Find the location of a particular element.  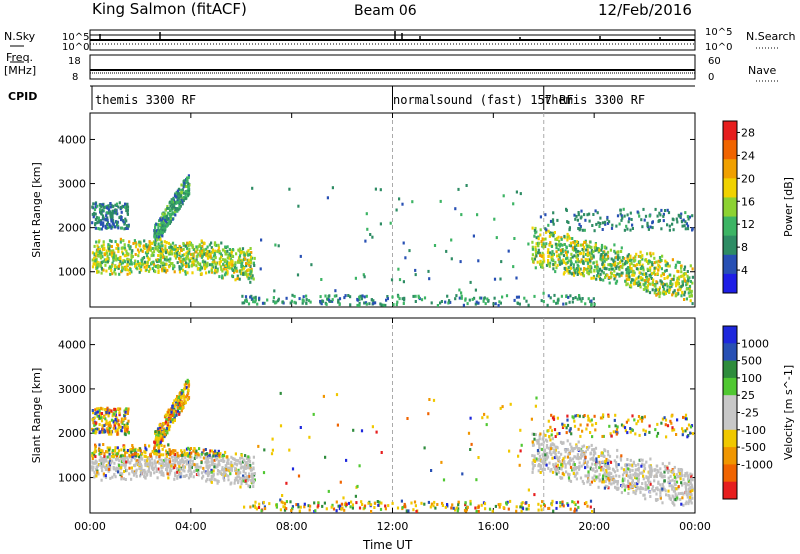

colorbar-segment is located at coordinates (730, 131).